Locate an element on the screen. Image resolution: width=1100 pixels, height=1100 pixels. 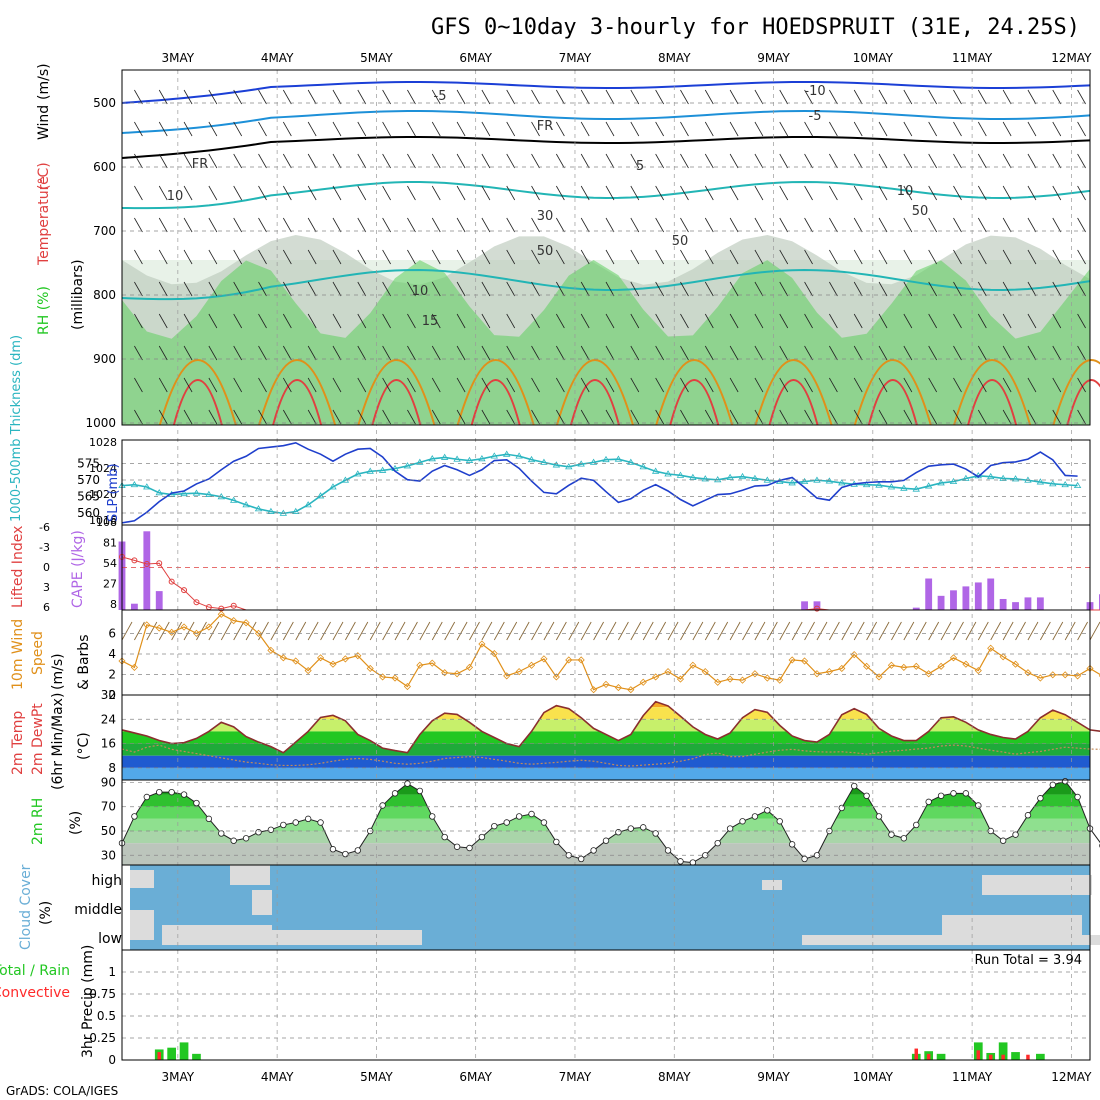
li-ytick: -6 is located at coordinates (44, 527).